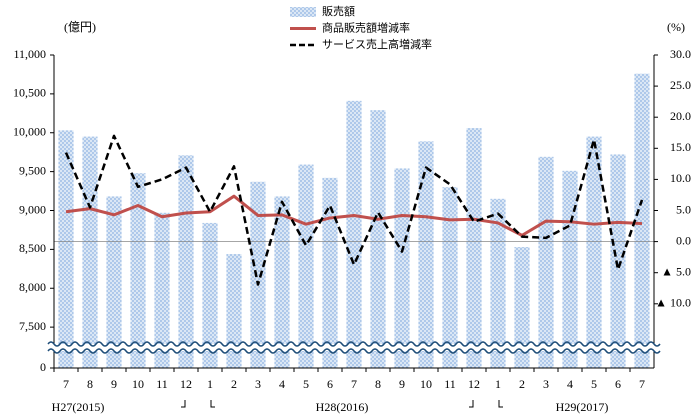  Describe the element at coordinates (32, 209) in the screenshot. I see `y-tick-label: 9,000` at that location.